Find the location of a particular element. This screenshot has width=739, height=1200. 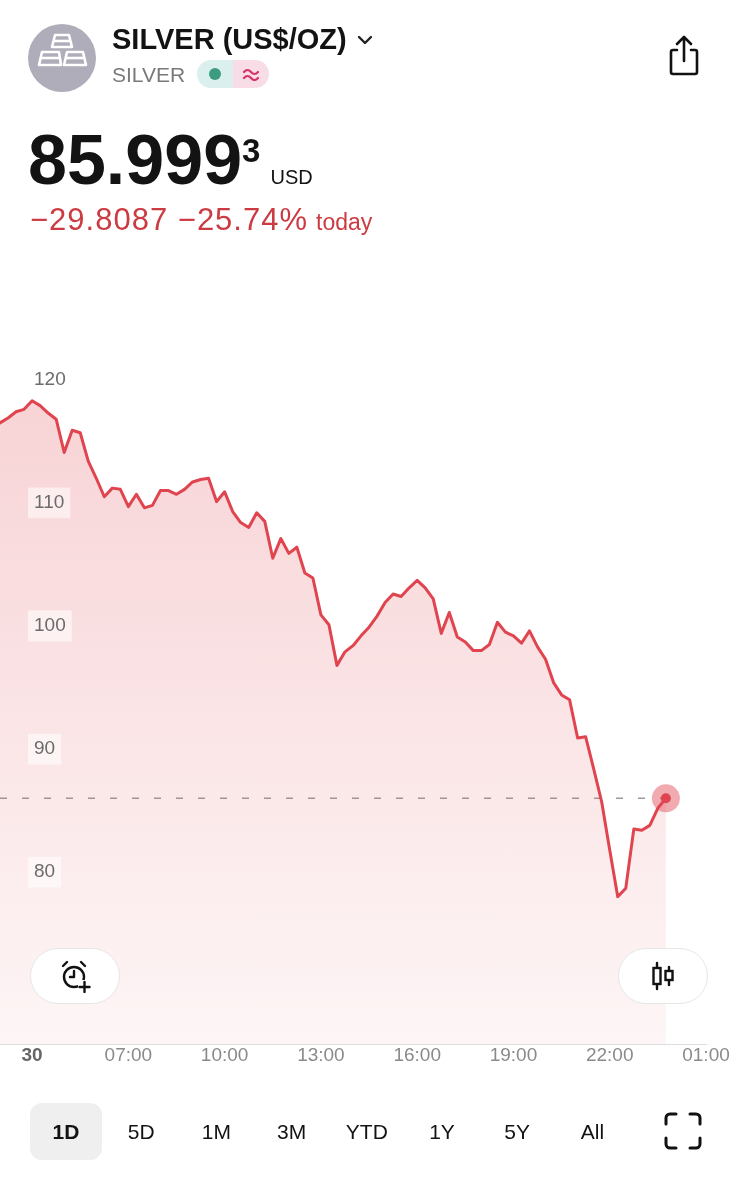

text: All is located at coordinates (592, 1131).